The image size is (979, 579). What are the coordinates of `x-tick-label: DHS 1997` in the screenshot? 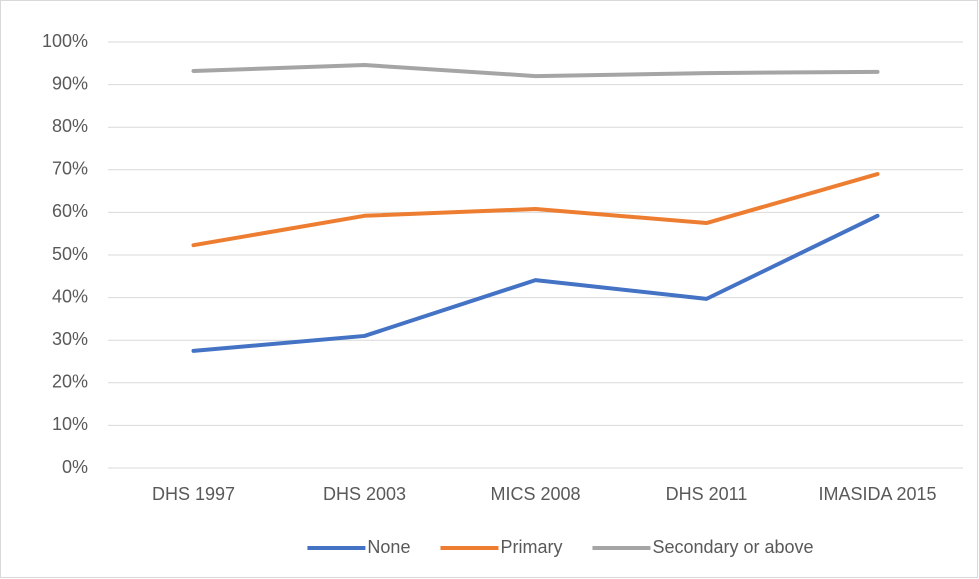 It's located at (193, 494).